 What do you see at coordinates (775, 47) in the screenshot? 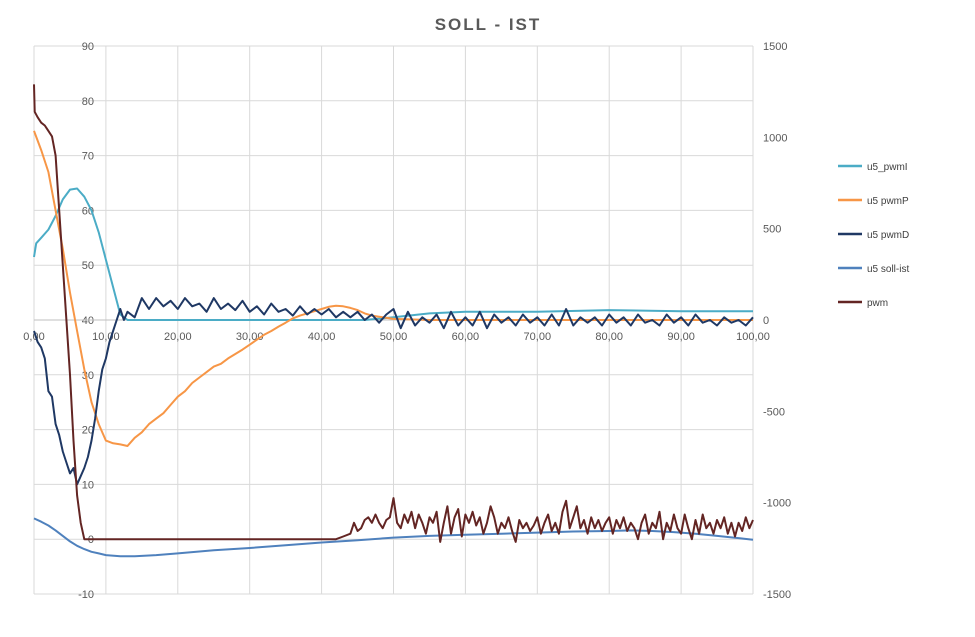
I see `y-right-tick-label: 1500` at bounding box center [775, 47].